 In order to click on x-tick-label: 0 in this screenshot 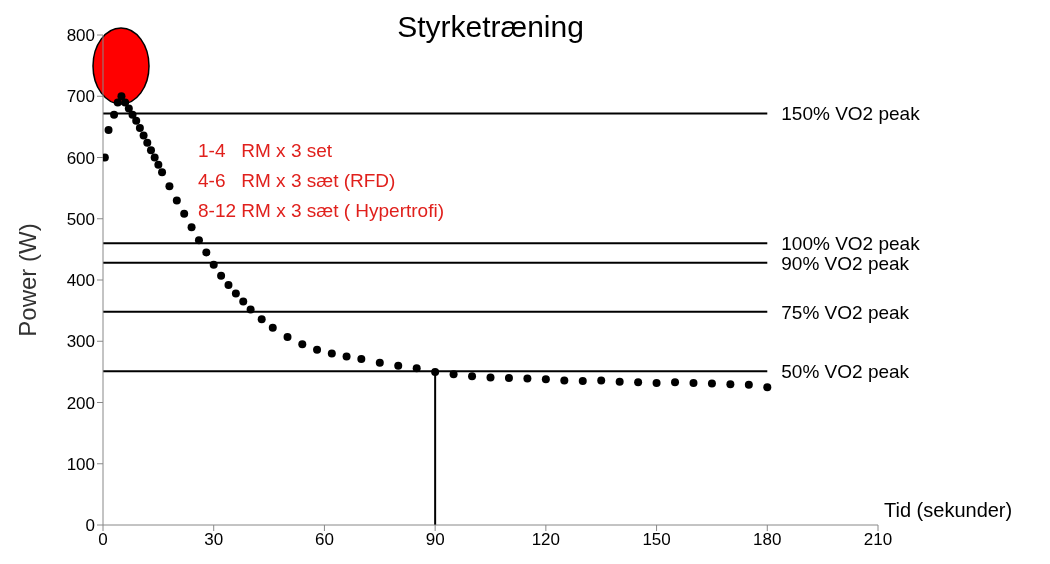, I will do `click(103, 540)`.